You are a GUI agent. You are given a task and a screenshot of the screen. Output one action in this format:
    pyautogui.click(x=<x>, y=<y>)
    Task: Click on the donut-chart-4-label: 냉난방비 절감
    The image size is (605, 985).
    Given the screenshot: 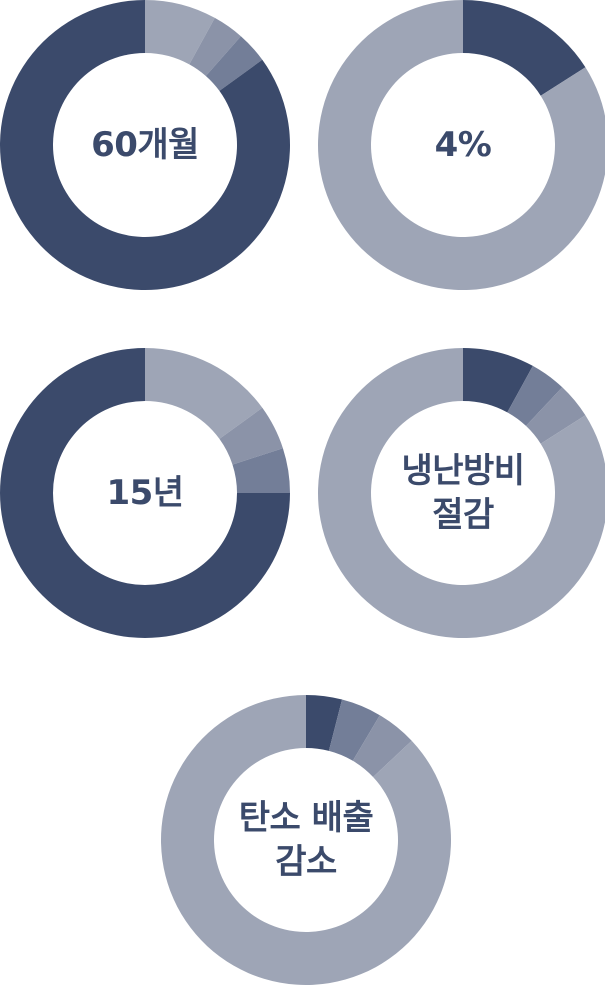 What is the action you would take?
    pyautogui.click(x=463, y=492)
    